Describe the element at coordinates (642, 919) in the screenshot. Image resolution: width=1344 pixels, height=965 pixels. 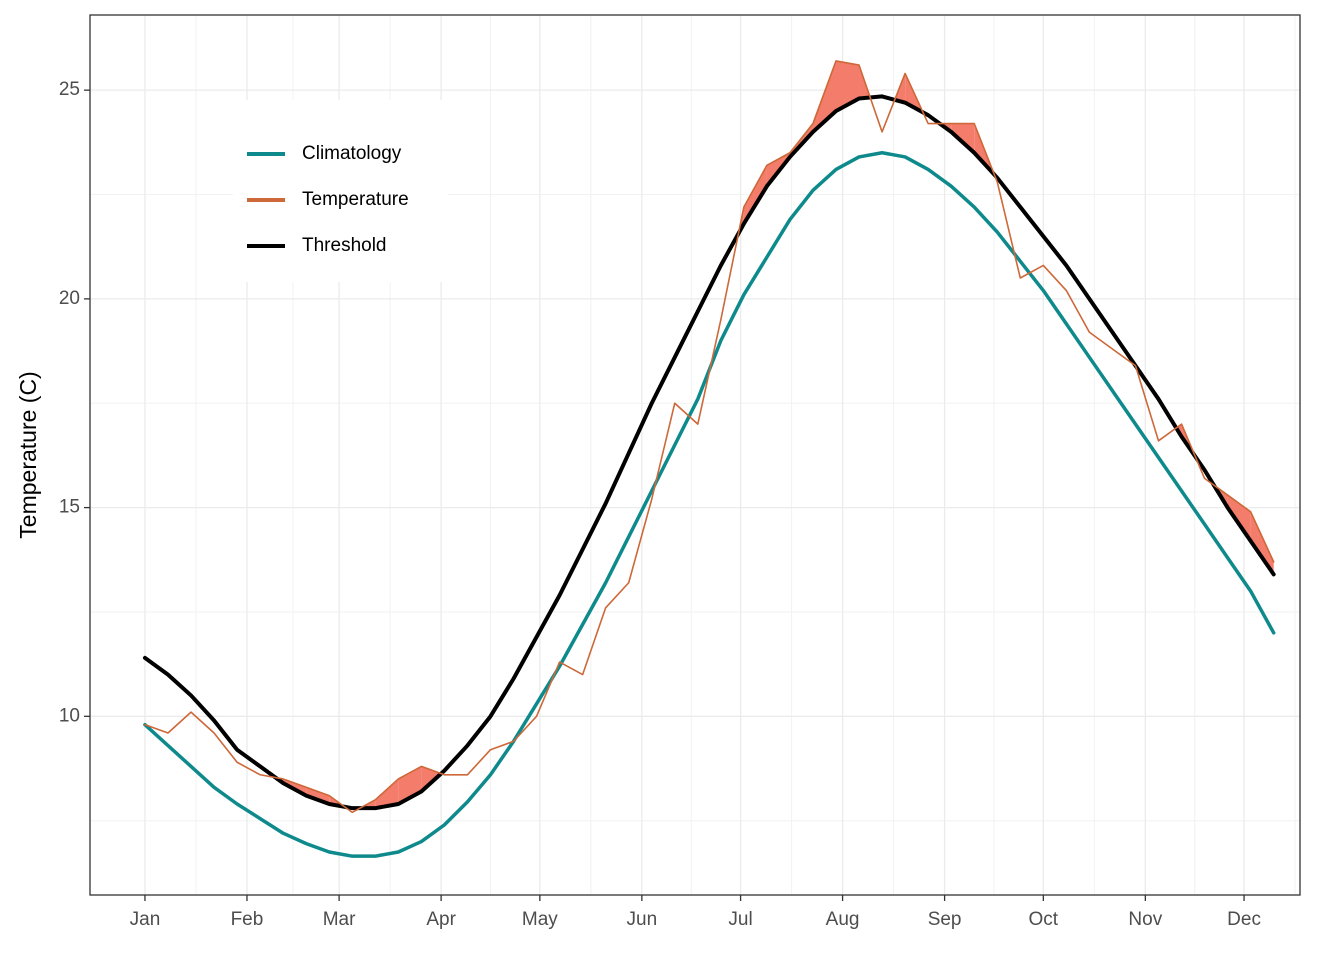
I see `x-tick-label: Jun` at that location.